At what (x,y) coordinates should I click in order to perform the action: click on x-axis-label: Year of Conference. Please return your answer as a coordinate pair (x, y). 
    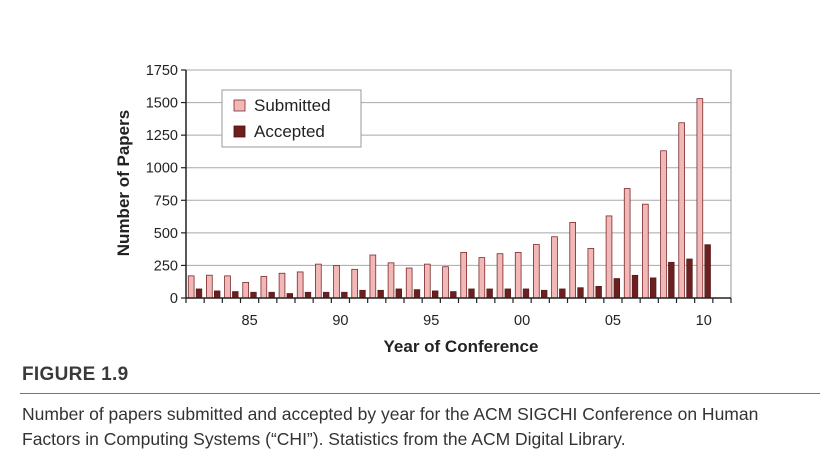
    Looking at the image, I should click on (461, 346).